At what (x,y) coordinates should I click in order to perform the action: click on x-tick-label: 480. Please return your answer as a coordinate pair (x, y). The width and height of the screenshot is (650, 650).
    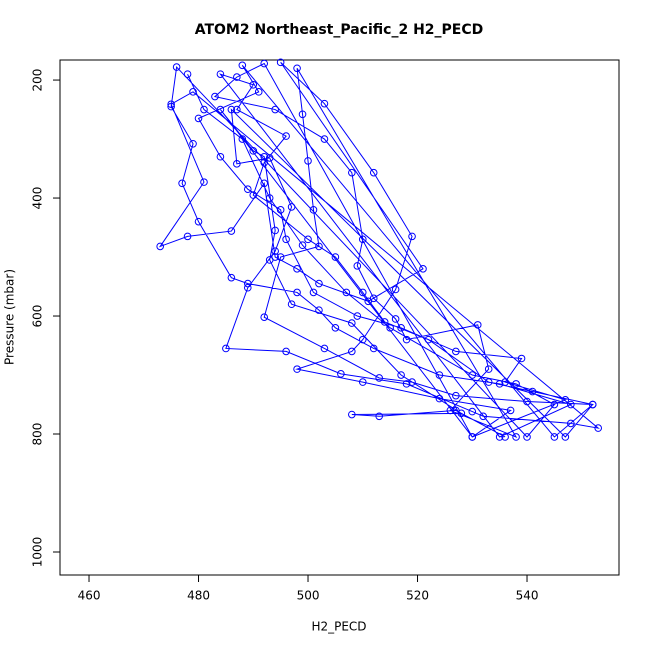
    Looking at the image, I should click on (198, 596).